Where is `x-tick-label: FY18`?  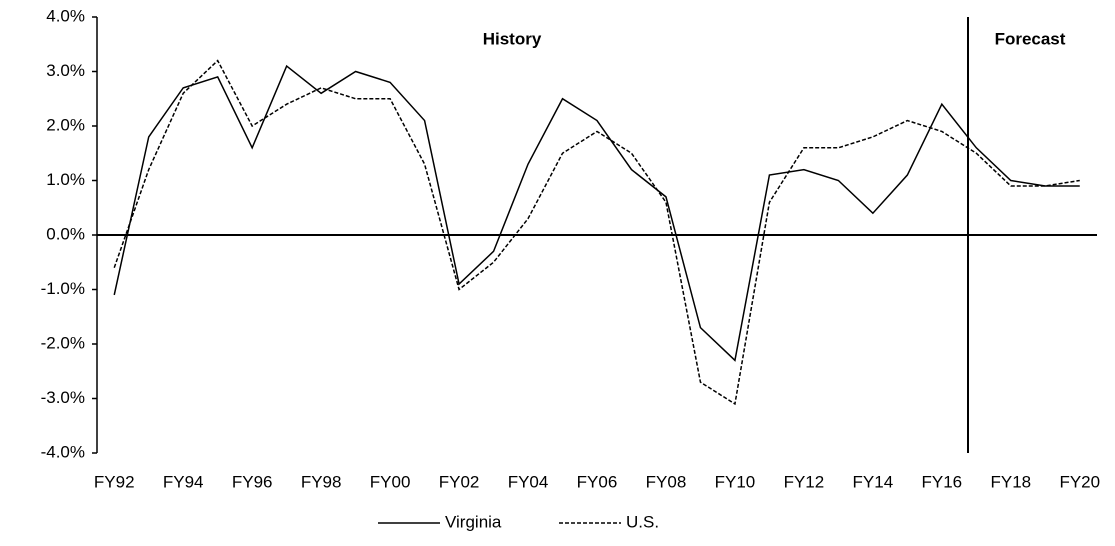
x-tick-label: FY18 is located at coordinates (1010, 481).